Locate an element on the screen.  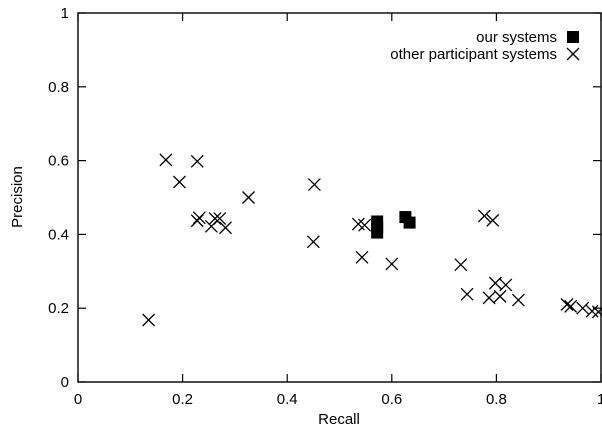
x-tick-label: 0.2 is located at coordinates (182, 399).